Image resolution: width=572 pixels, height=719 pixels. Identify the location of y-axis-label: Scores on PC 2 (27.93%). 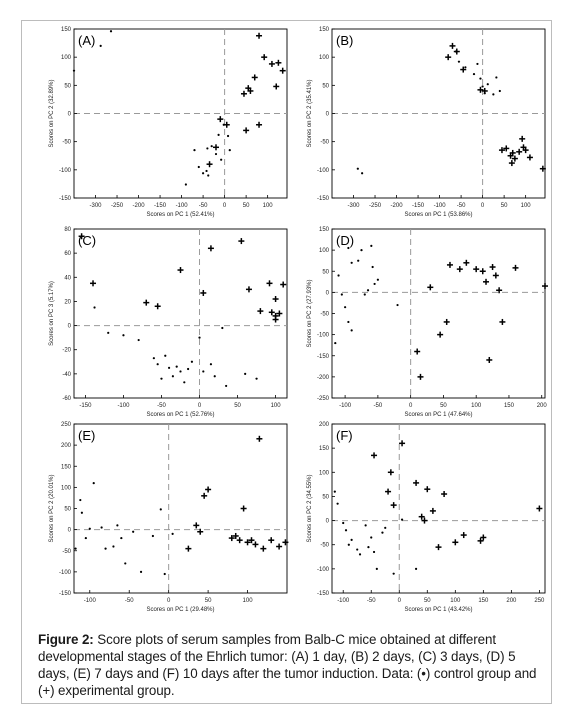
(310, 313).